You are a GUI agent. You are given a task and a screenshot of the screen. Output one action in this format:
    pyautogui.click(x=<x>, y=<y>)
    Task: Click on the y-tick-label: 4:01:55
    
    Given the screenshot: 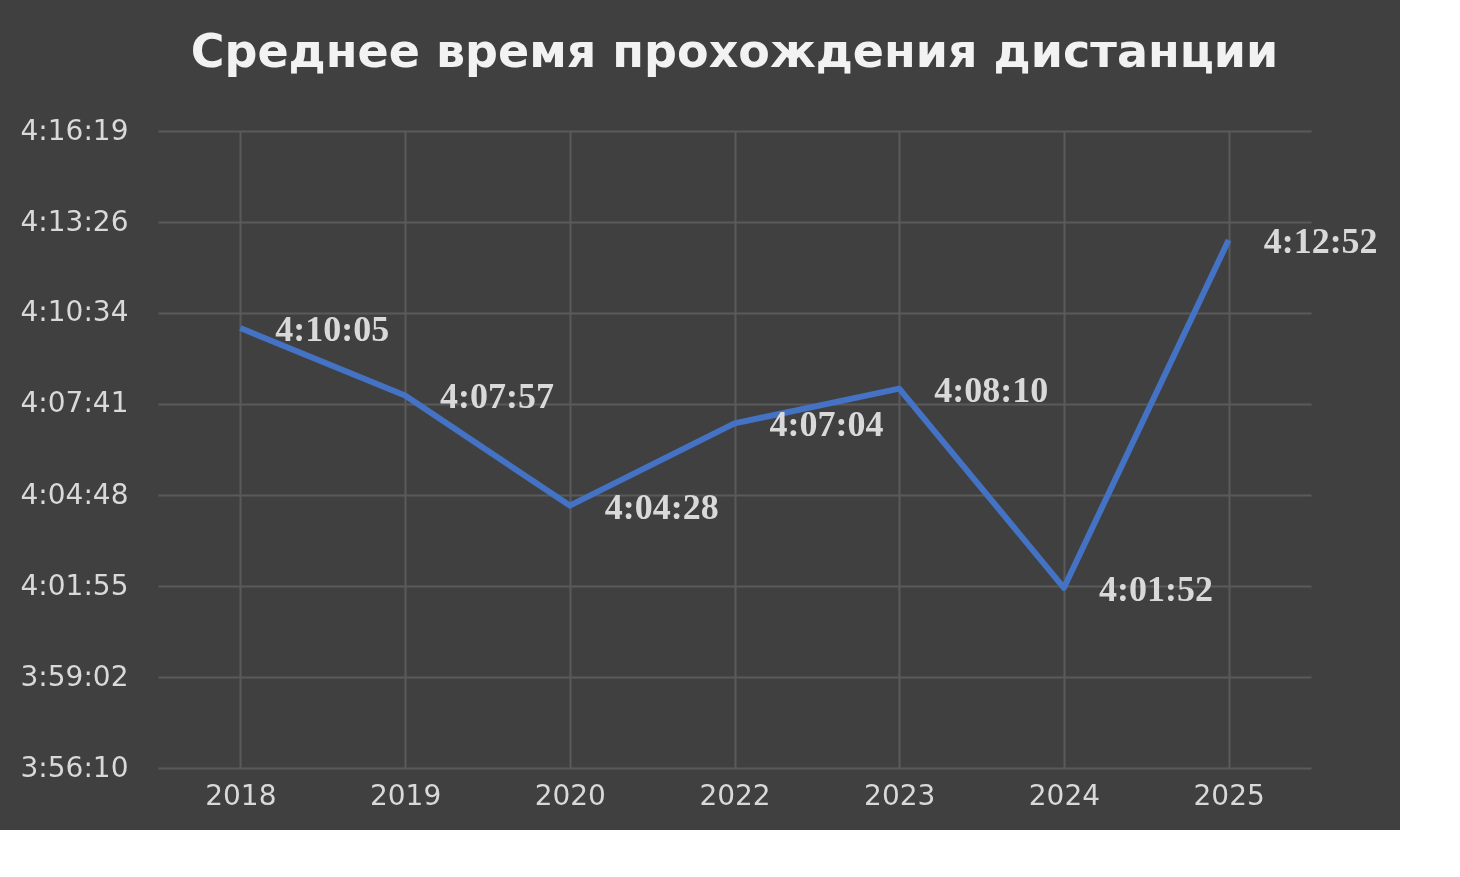 What is the action you would take?
    pyautogui.click(x=74, y=585)
    